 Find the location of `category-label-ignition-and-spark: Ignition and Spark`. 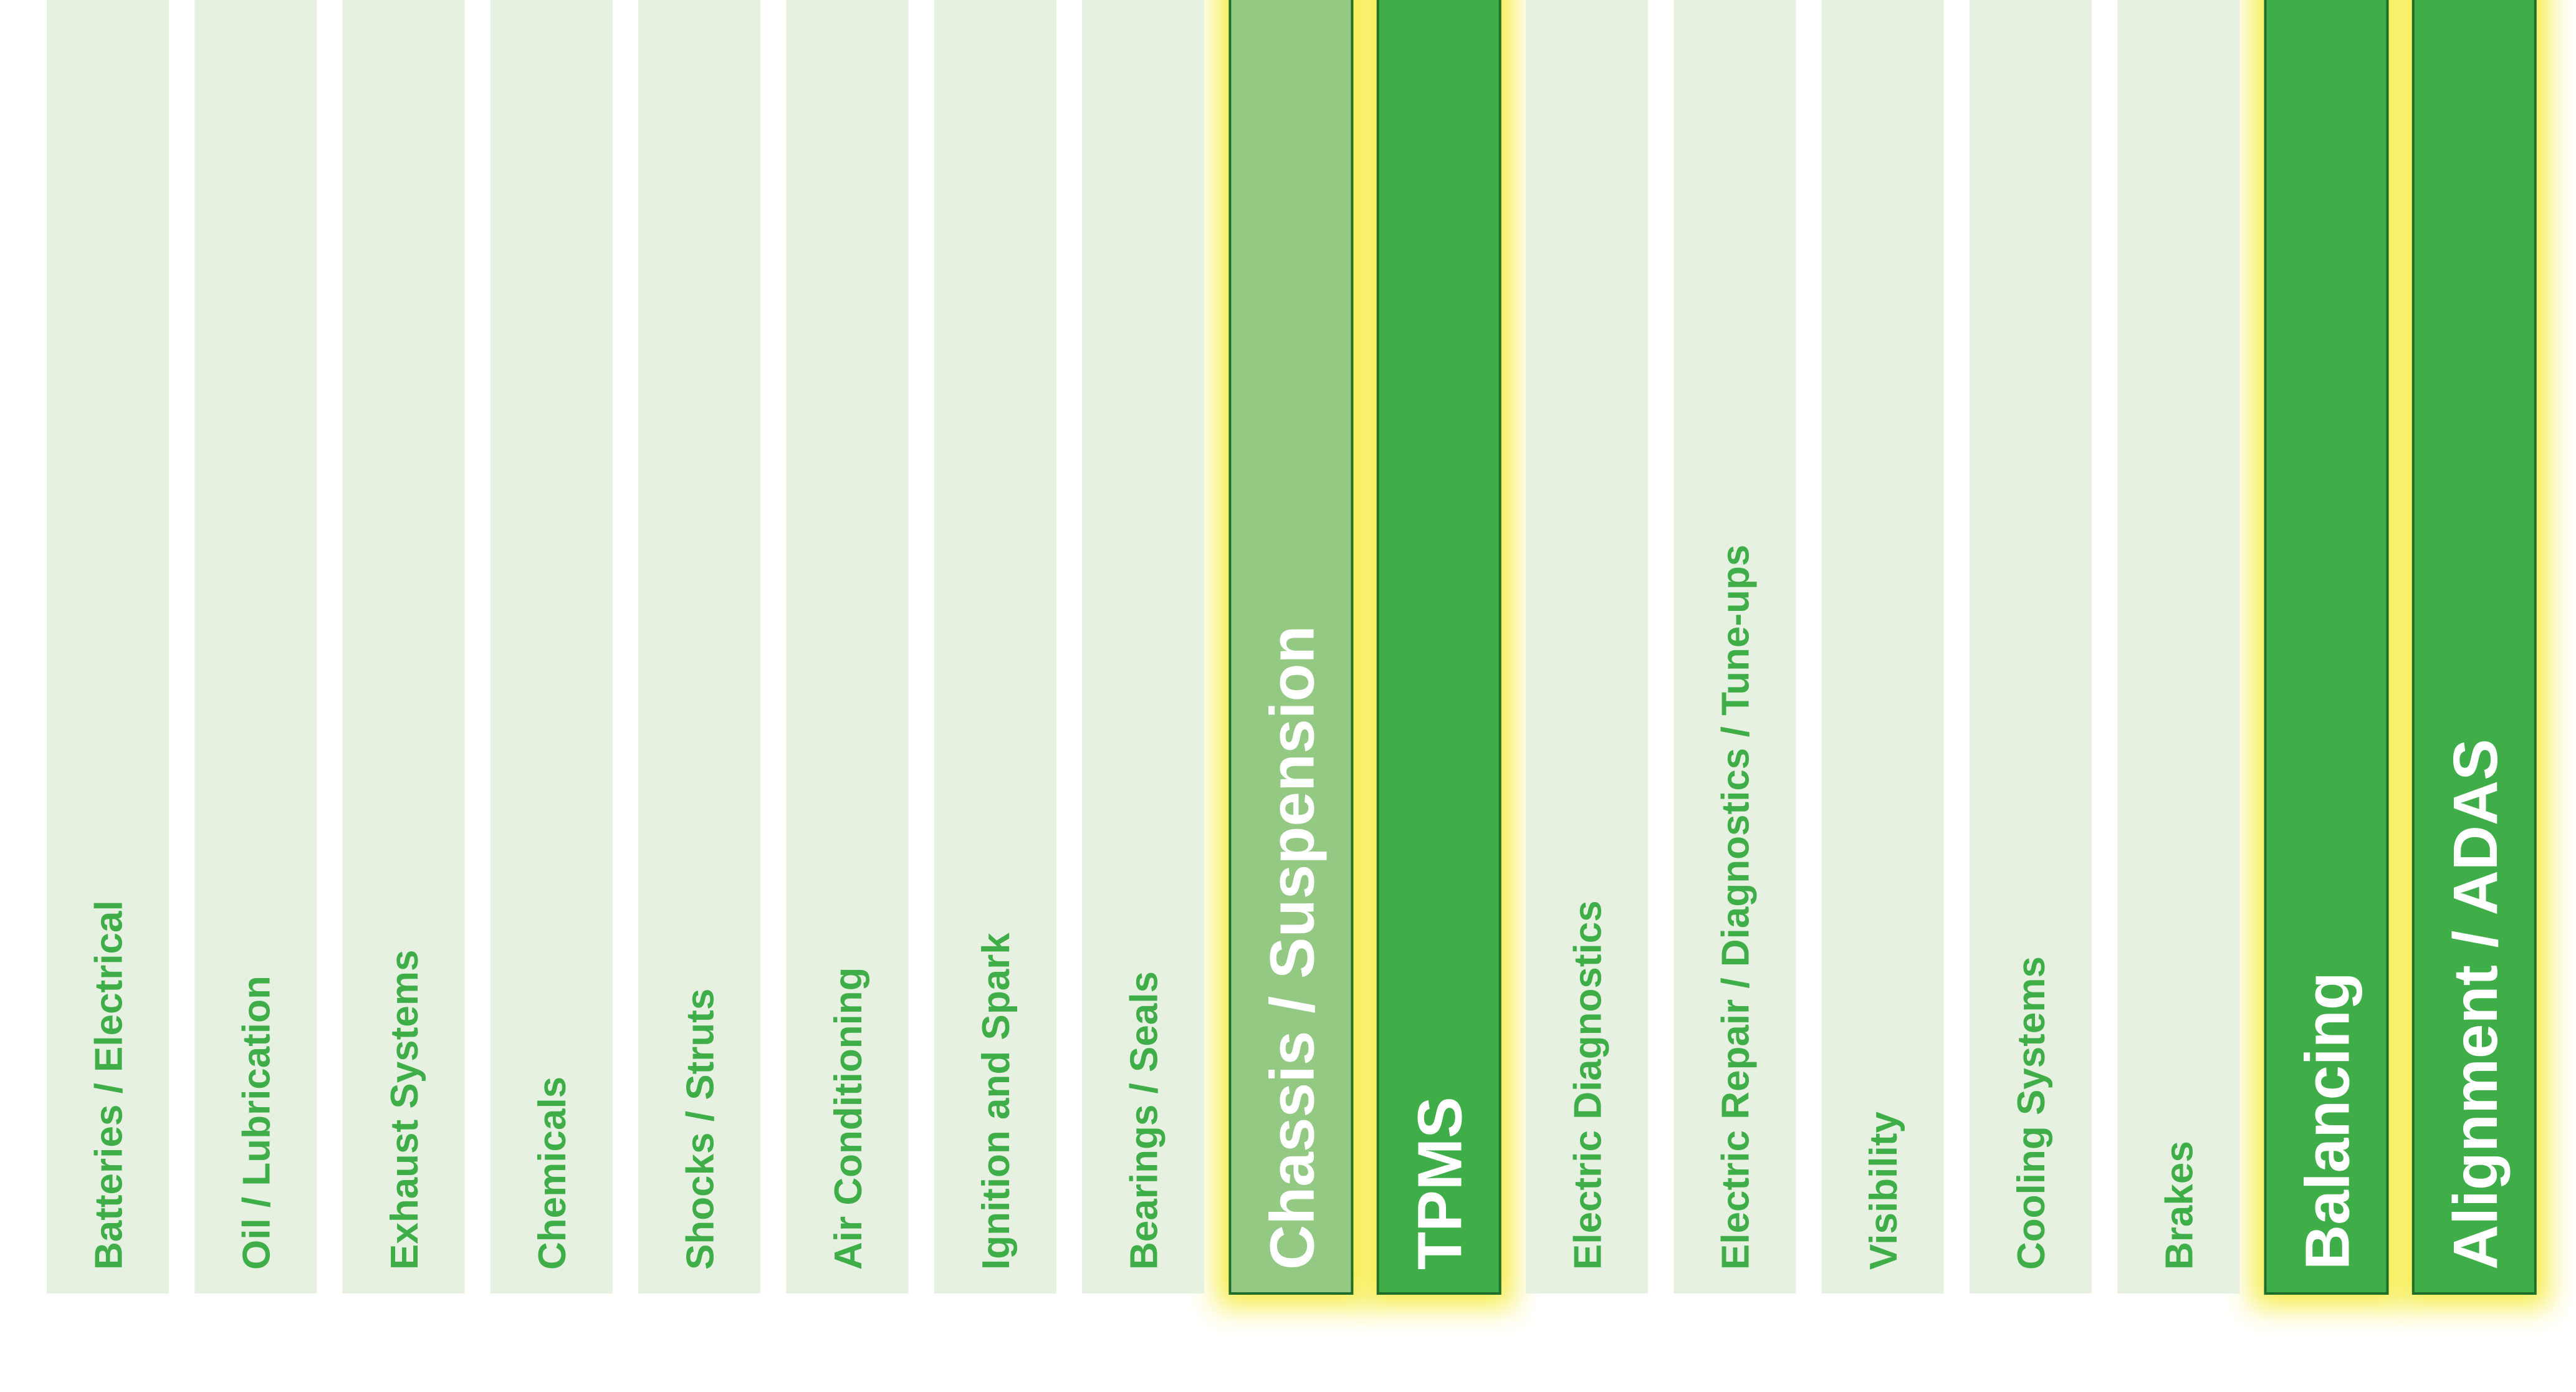

category-label-ignition-and-spark: Ignition and Spark is located at coordinates (997, 1101).